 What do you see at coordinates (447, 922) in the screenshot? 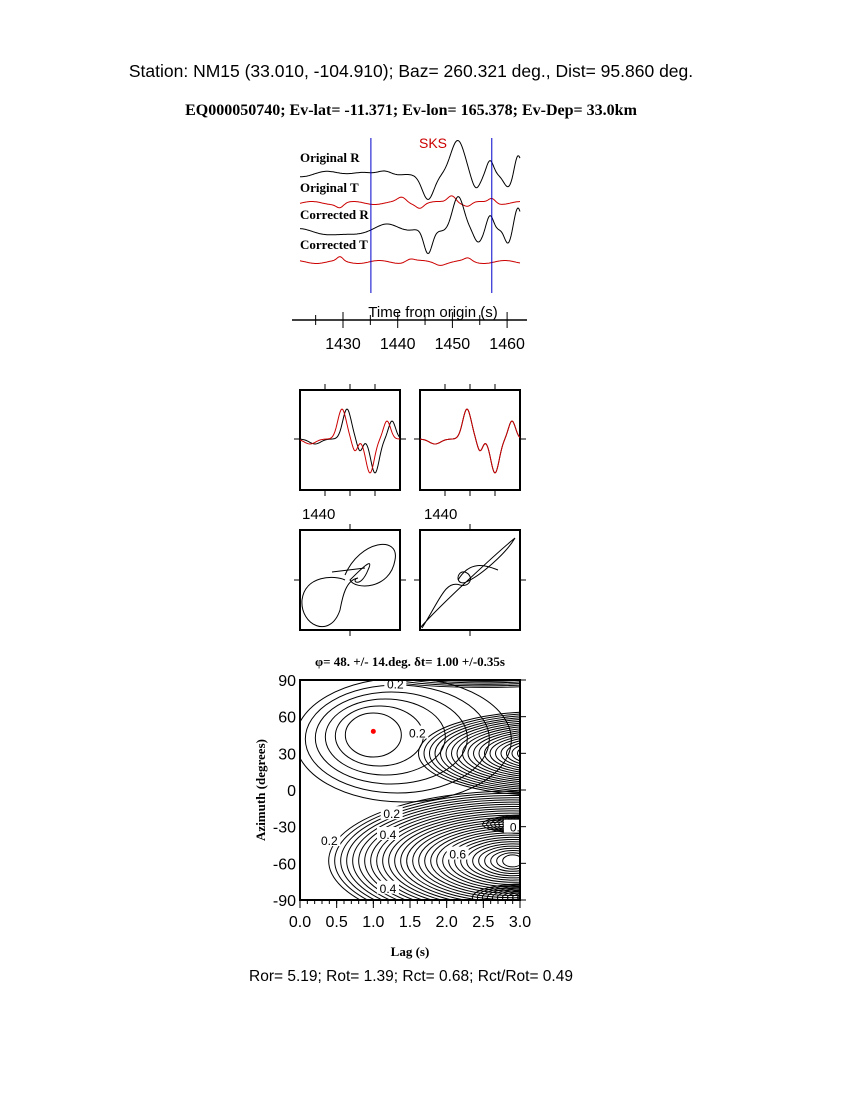
I see `x-tick-label: 2.0` at bounding box center [447, 922].